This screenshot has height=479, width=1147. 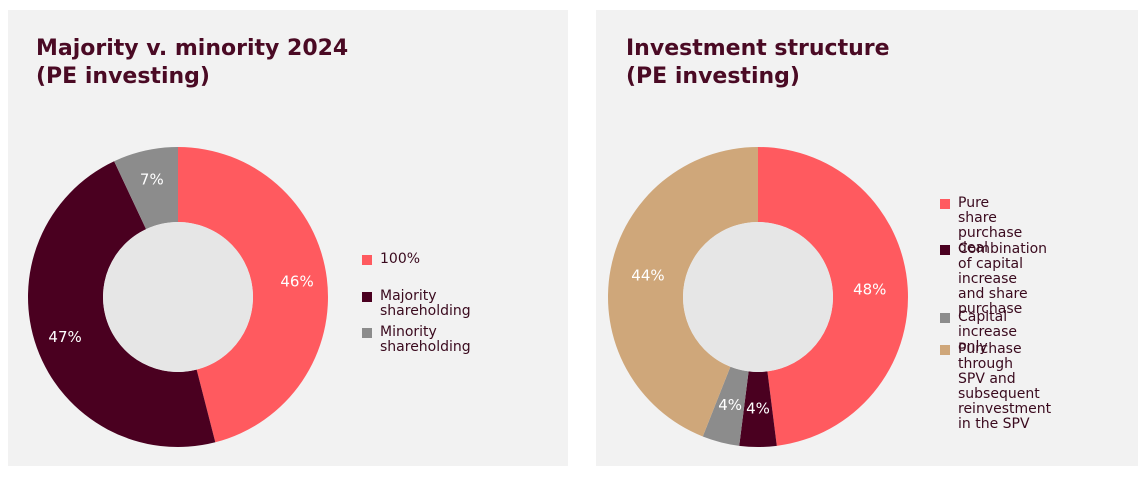 What do you see at coordinates (758, 62) in the screenshot?
I see `chart-title: Investment structure (PE investing)` at bounding box center [758, 62].